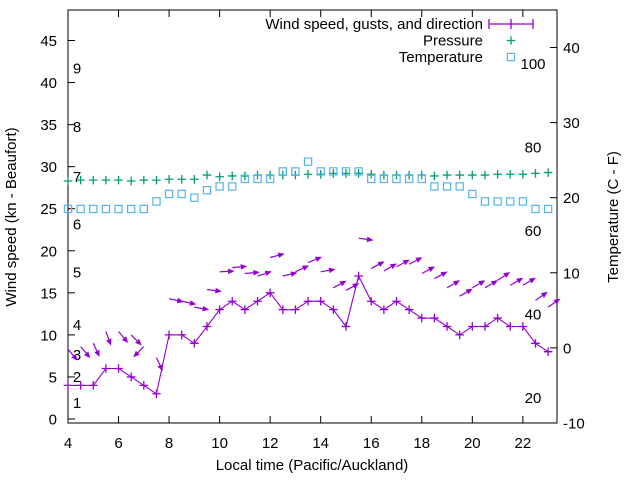 This screenshot has height=480, width=640. Describe the element at coordinates (457, 57) in the screenshot. I see `legend-entry: Temperature` at that location.